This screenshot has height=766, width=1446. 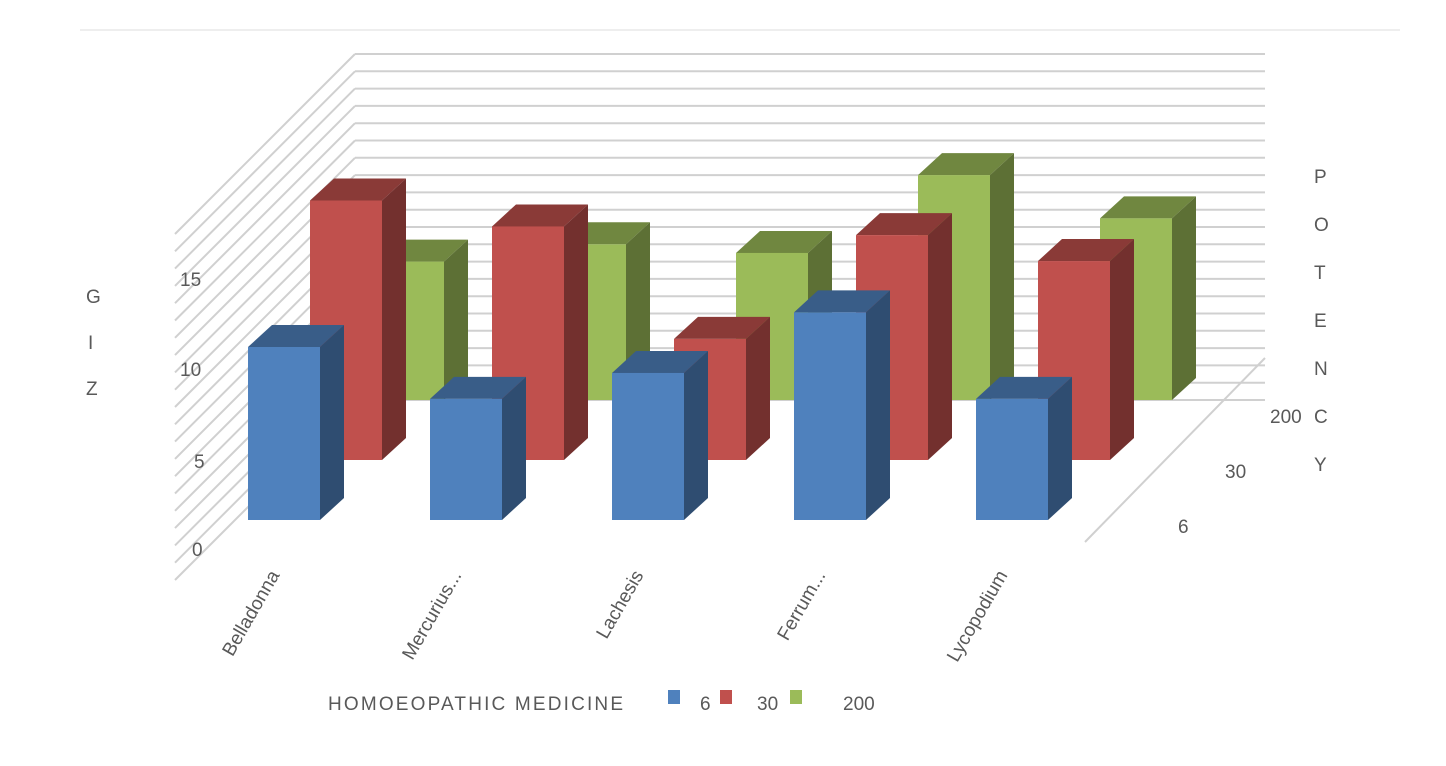 What do you see at coordinates (192, 415) in the screenshot?
I see `y-tick-labels: 0 5 10 15` at bounding box center [192, 415].